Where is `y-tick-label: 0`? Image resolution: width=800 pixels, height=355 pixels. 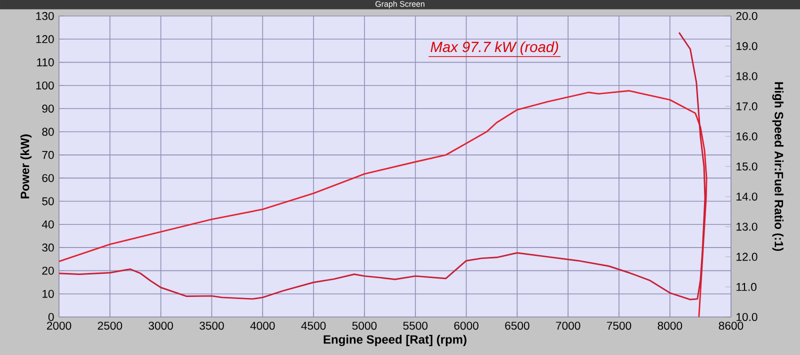
y-tick-label: 0 is located at coordinates (51, 317).